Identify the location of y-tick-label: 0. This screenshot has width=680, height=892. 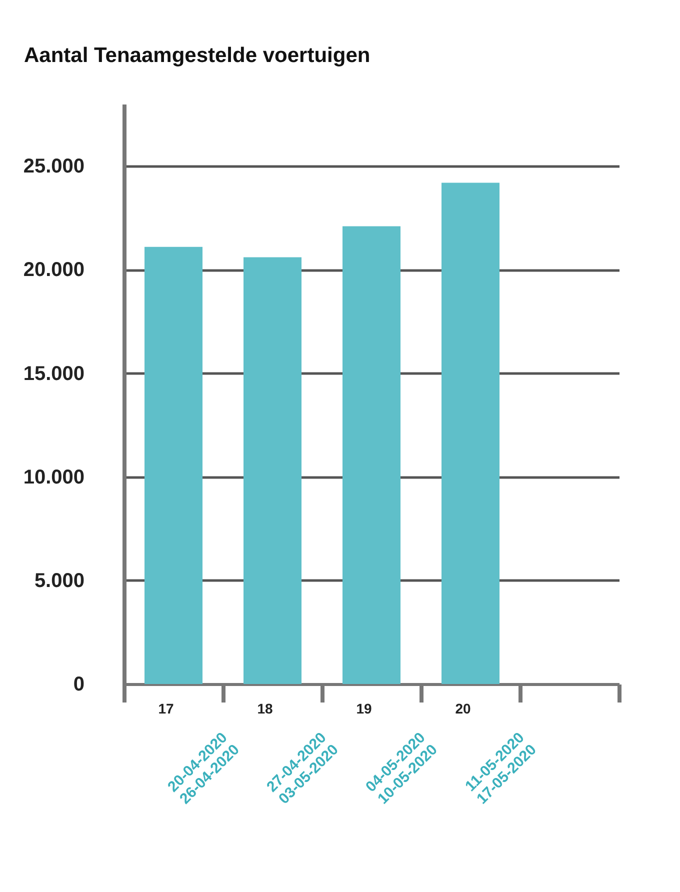
(78, 685).